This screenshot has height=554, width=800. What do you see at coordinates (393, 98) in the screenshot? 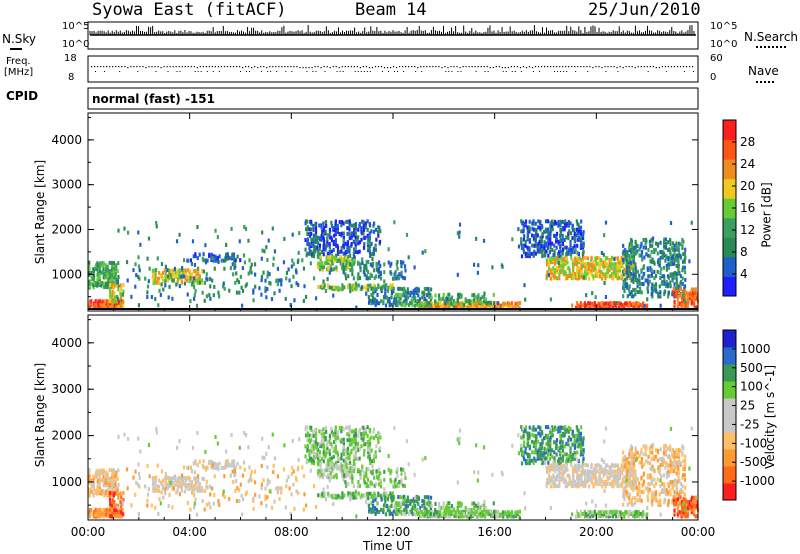
I see `cpid-strip-frame` at bounding box center [393, 98].